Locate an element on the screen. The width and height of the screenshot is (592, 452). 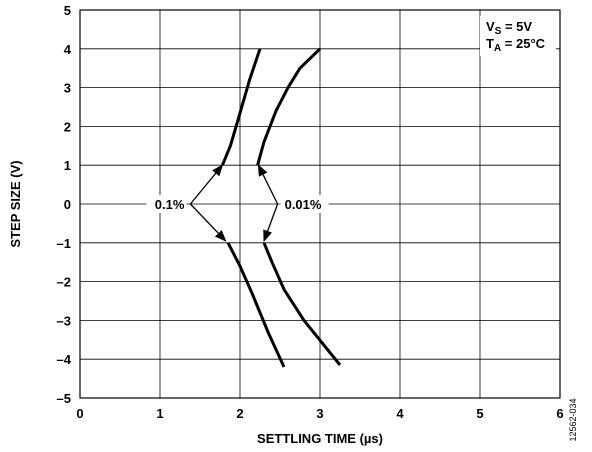
series-hundredth-lower is located at coordinates (302, 304).